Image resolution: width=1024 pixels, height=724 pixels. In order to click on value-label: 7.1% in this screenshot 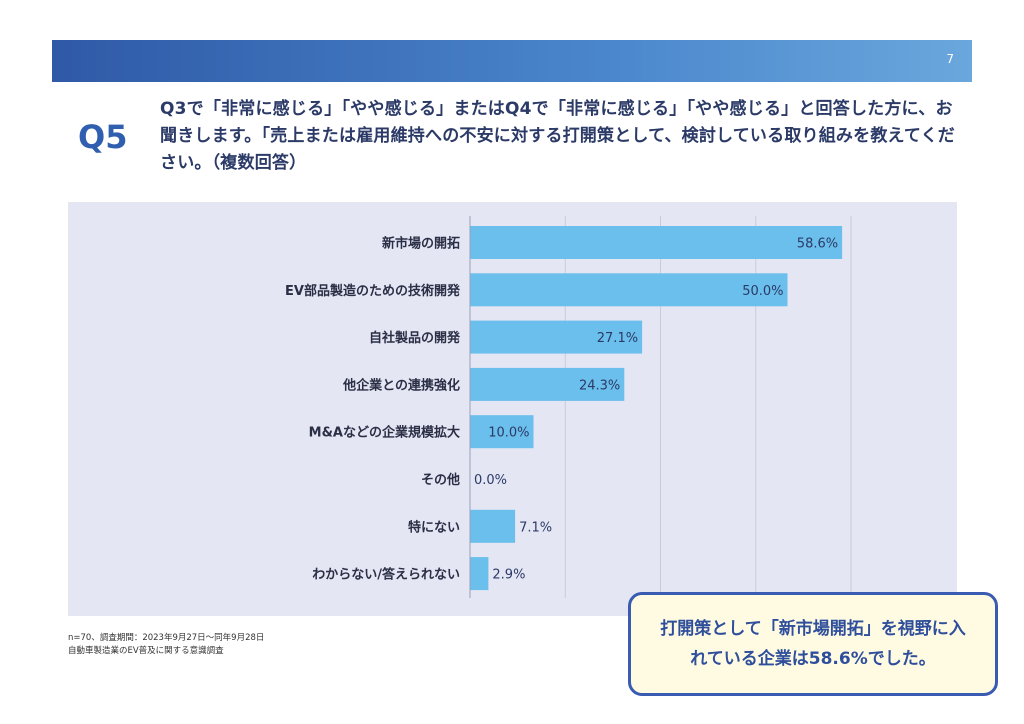, I will do `click(535, 527)`.